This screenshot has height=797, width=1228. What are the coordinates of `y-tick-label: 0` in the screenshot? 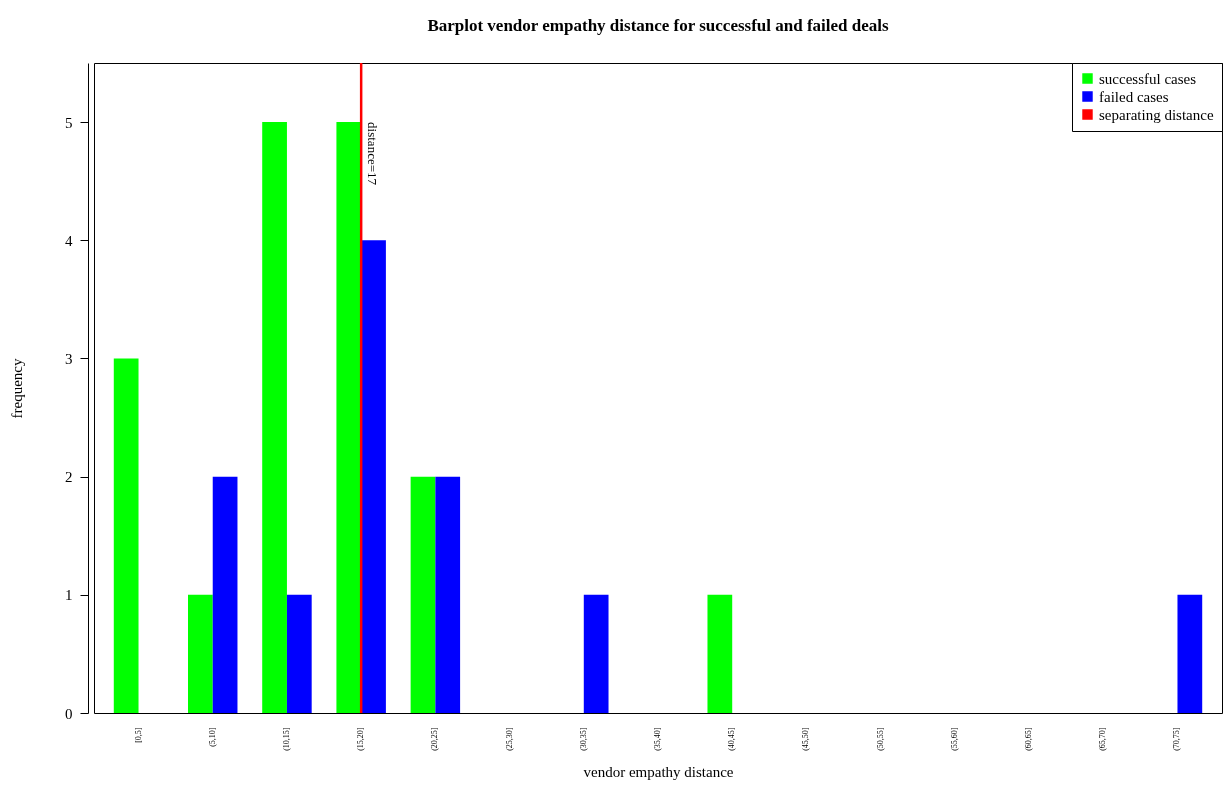 It's located at (69, 713).